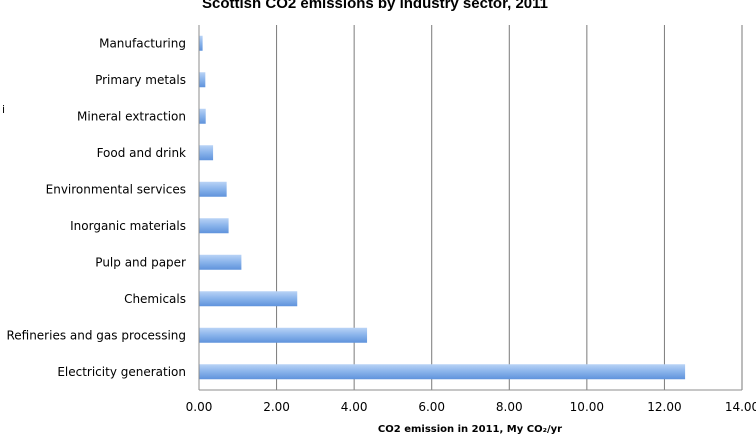  I want to click on bar-refineries-and-gas-processing, so click(283, 335).